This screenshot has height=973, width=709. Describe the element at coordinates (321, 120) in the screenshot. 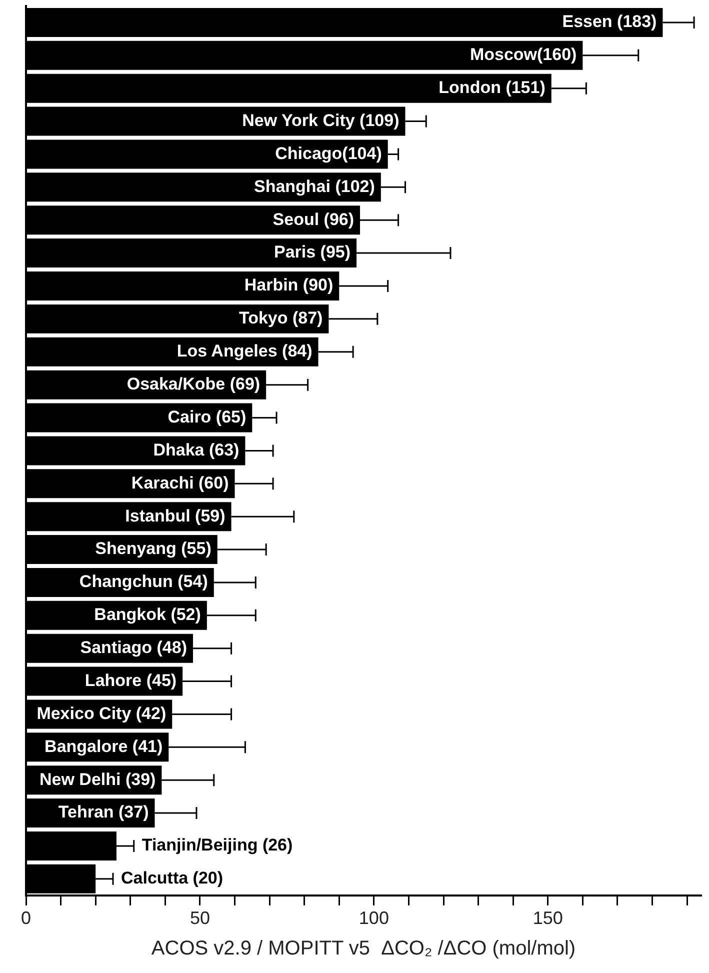

I see `y-tick-label: New York City (109)` at that location.